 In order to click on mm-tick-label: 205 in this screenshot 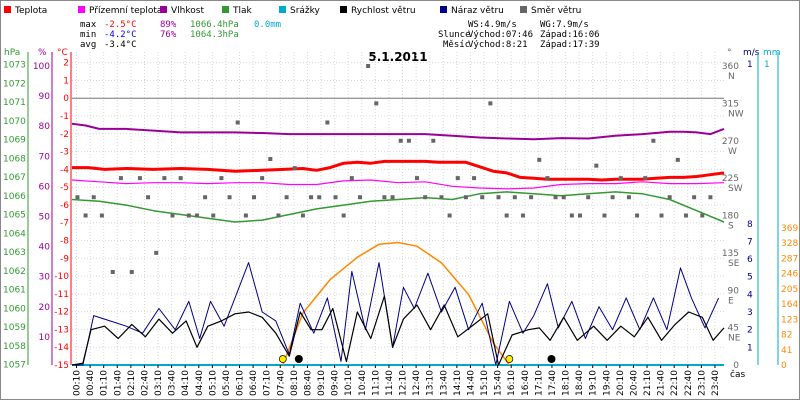, I will do `click(789, 290)`.